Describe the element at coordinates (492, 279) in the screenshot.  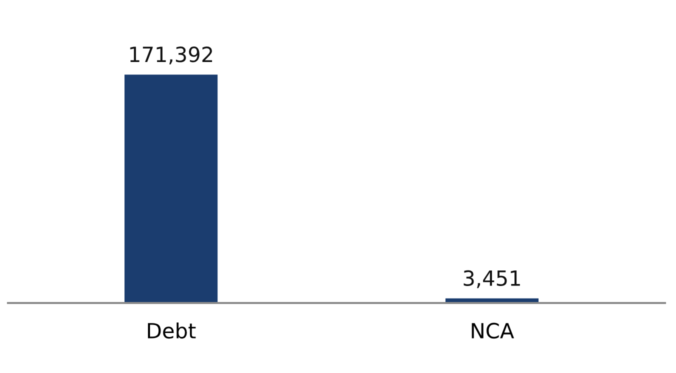
I see `data-label: 3,451` at that location.